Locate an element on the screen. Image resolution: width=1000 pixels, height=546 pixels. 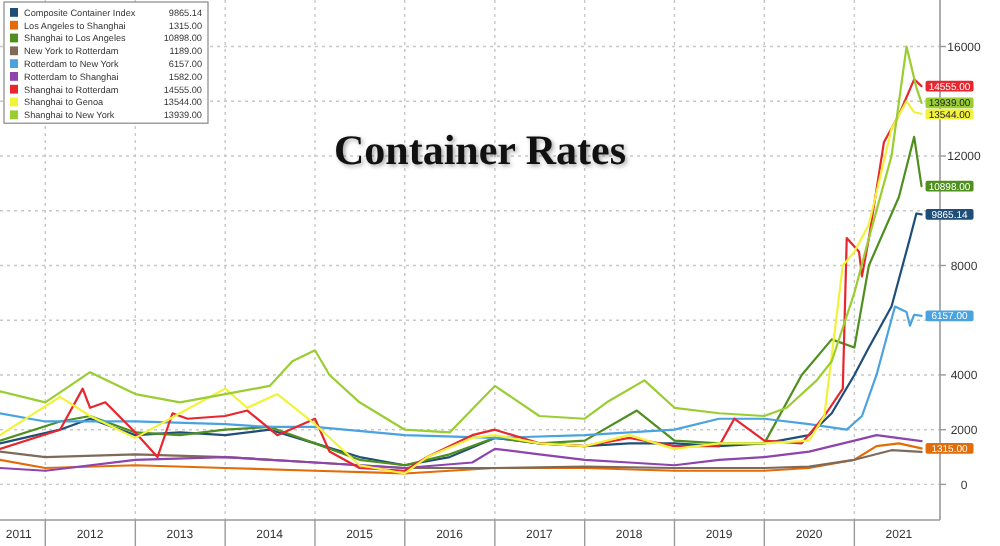
text: Container Rates is located at coordinates (480, 150).